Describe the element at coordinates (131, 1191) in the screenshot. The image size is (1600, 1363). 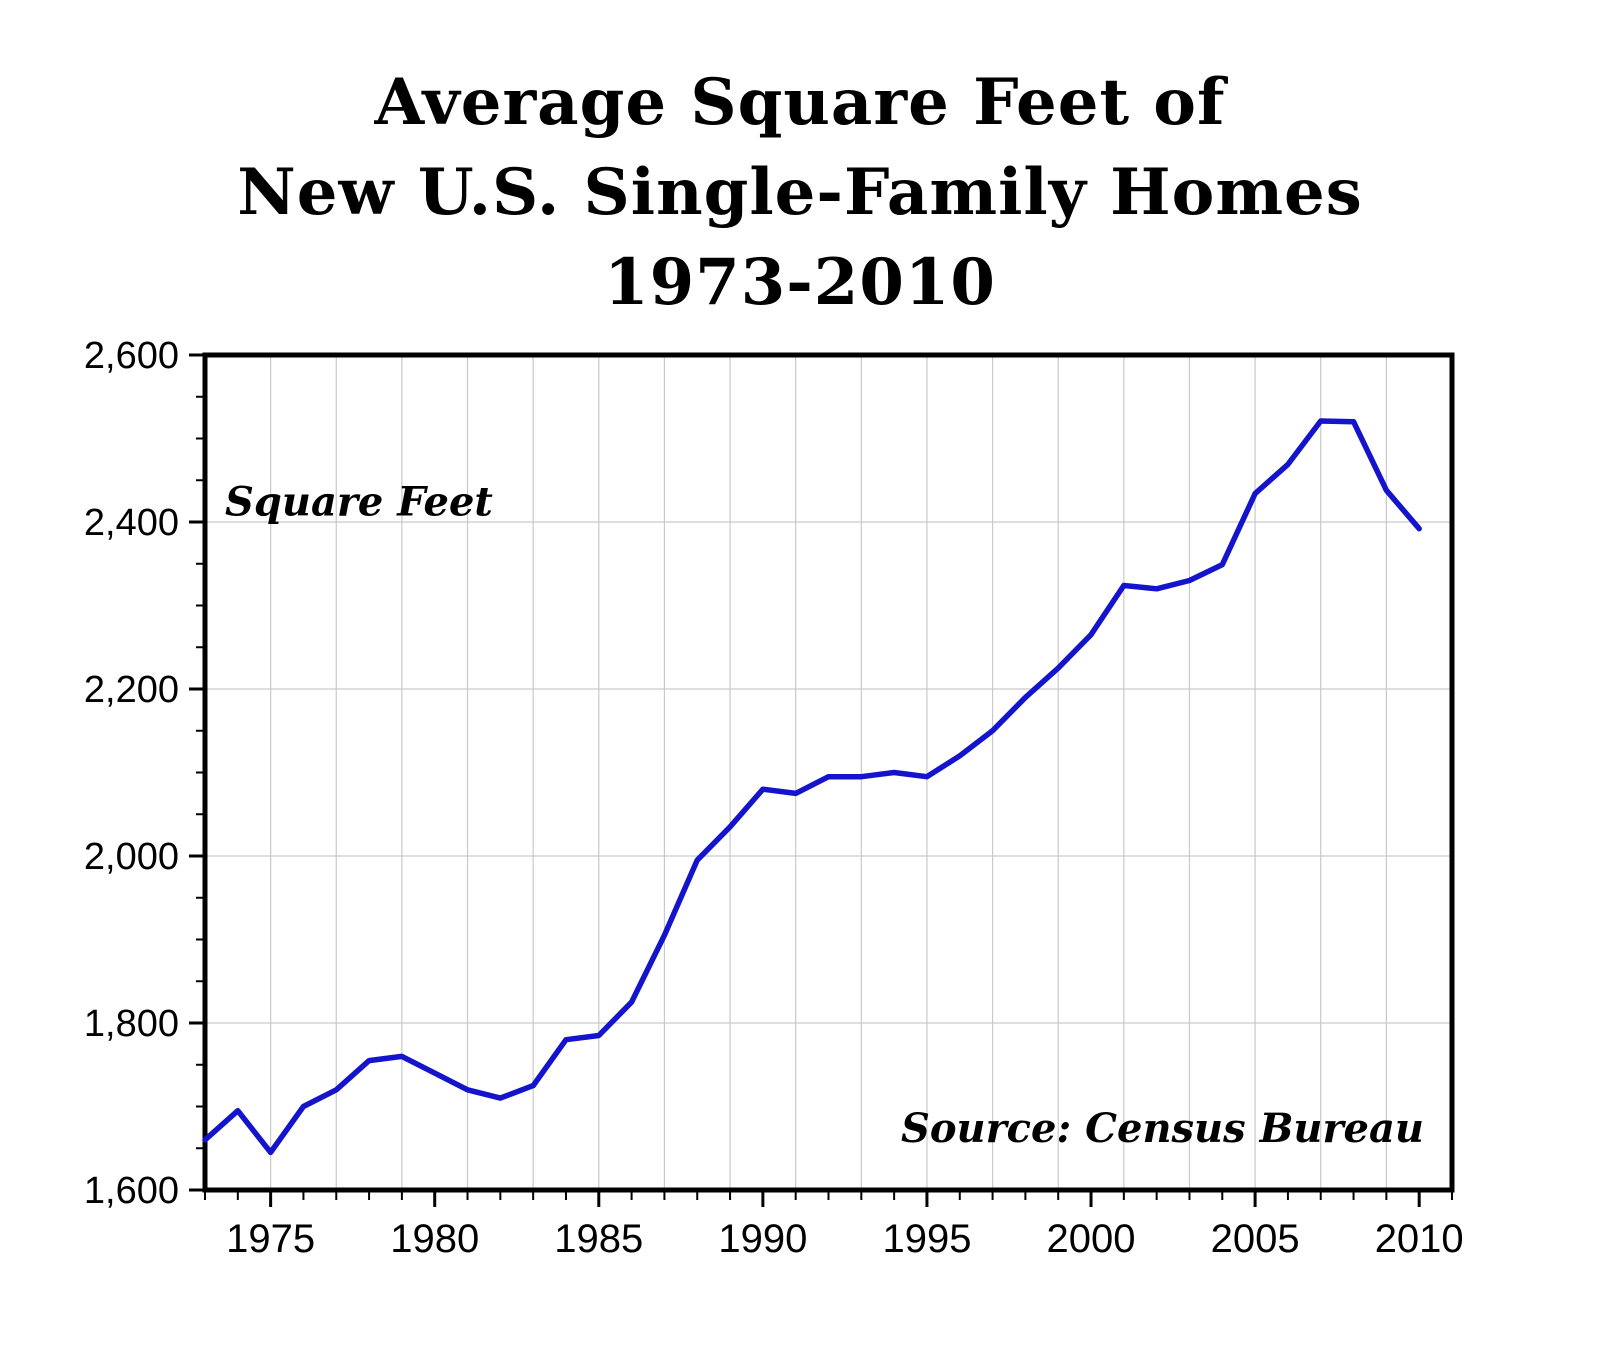
I see `y-axis-label: 1,600` at that location.